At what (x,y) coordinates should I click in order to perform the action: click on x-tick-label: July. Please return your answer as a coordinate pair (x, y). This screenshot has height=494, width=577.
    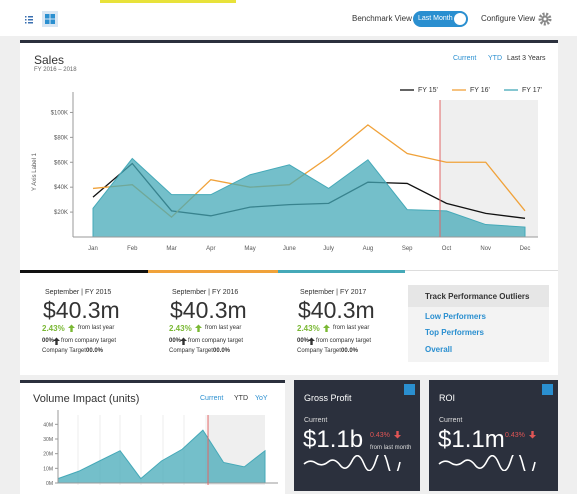
    Looking at the image, I should click on (328, 249).